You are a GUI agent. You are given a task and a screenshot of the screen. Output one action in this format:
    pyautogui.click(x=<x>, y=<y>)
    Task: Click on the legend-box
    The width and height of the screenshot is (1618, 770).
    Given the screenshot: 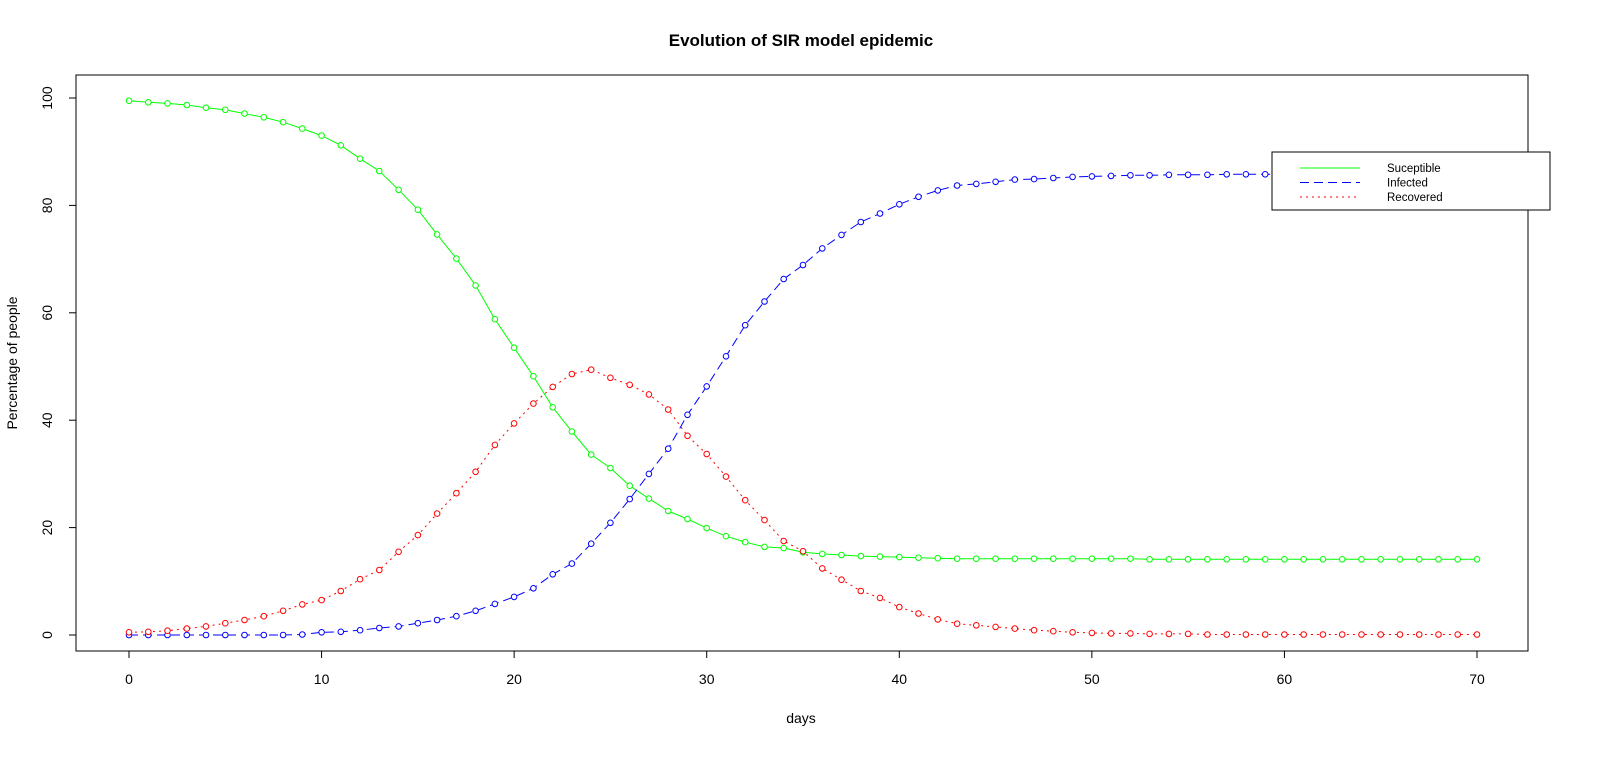 What is the action you would take?
    pyautogui.click(x=1411, y=181)
    